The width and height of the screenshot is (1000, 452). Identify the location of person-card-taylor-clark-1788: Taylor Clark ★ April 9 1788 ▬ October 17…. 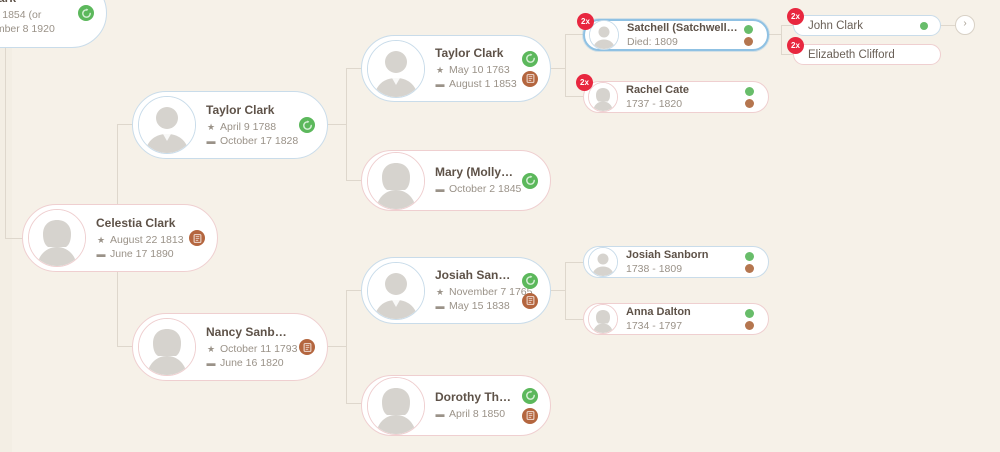
(230, 125).